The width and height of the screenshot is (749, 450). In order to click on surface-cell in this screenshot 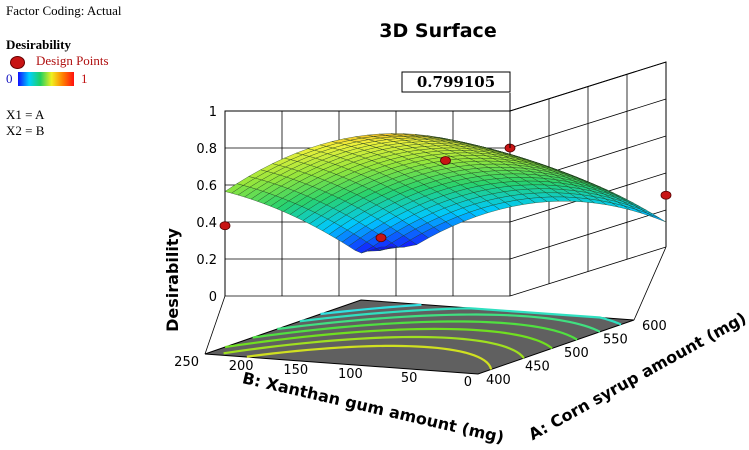, I will do `click(657, 218)`.